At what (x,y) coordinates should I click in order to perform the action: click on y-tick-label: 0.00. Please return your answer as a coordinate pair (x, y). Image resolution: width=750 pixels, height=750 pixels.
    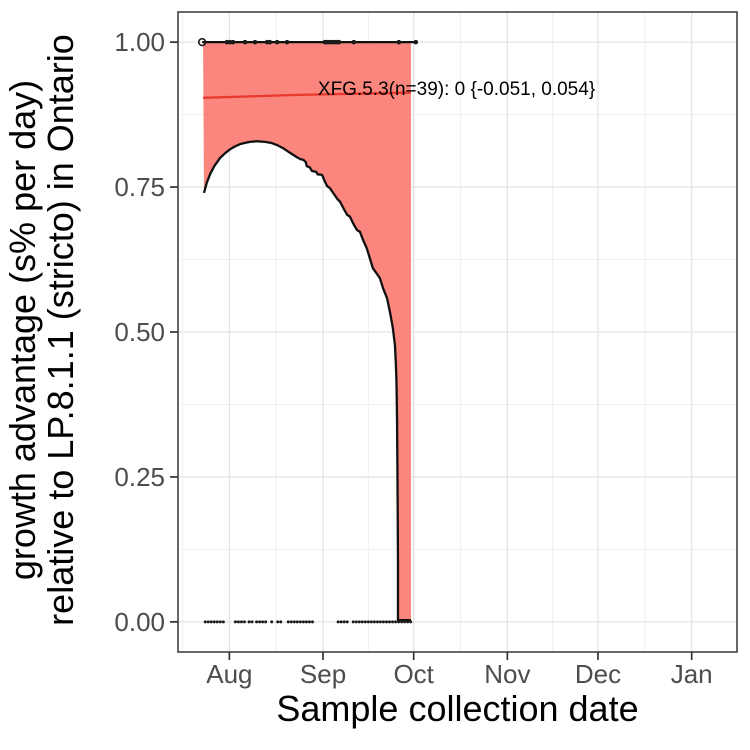
    Looking at the image, I should click on (139, 622).